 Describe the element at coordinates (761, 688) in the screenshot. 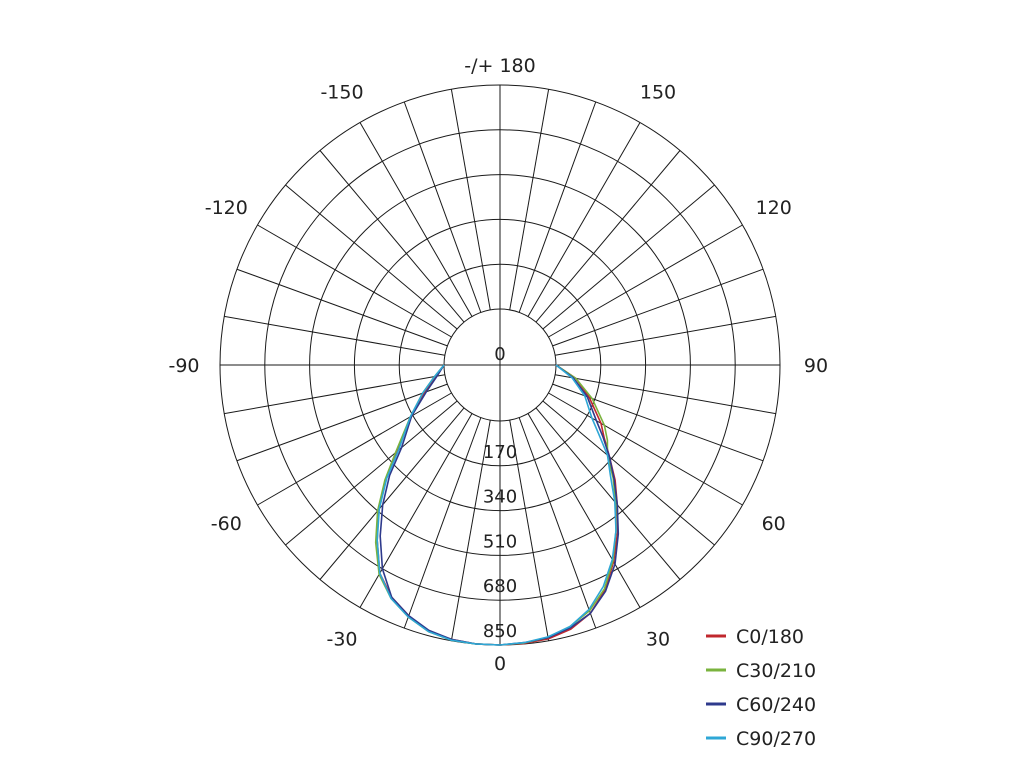

I see `legend: C0/180 C30/210 C60/240 C90/270` at that location.